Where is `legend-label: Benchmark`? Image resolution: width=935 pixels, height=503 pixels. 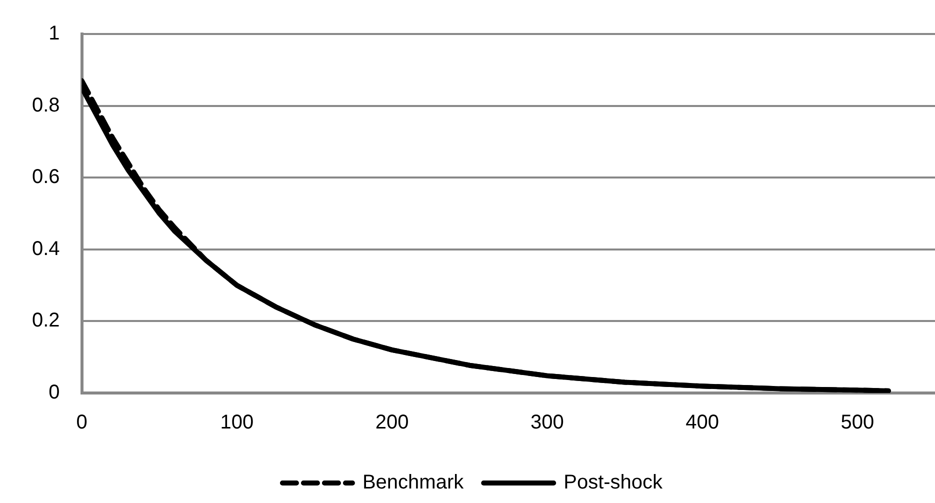
legend-label: Benchmark is located at coordinates (413, 483).